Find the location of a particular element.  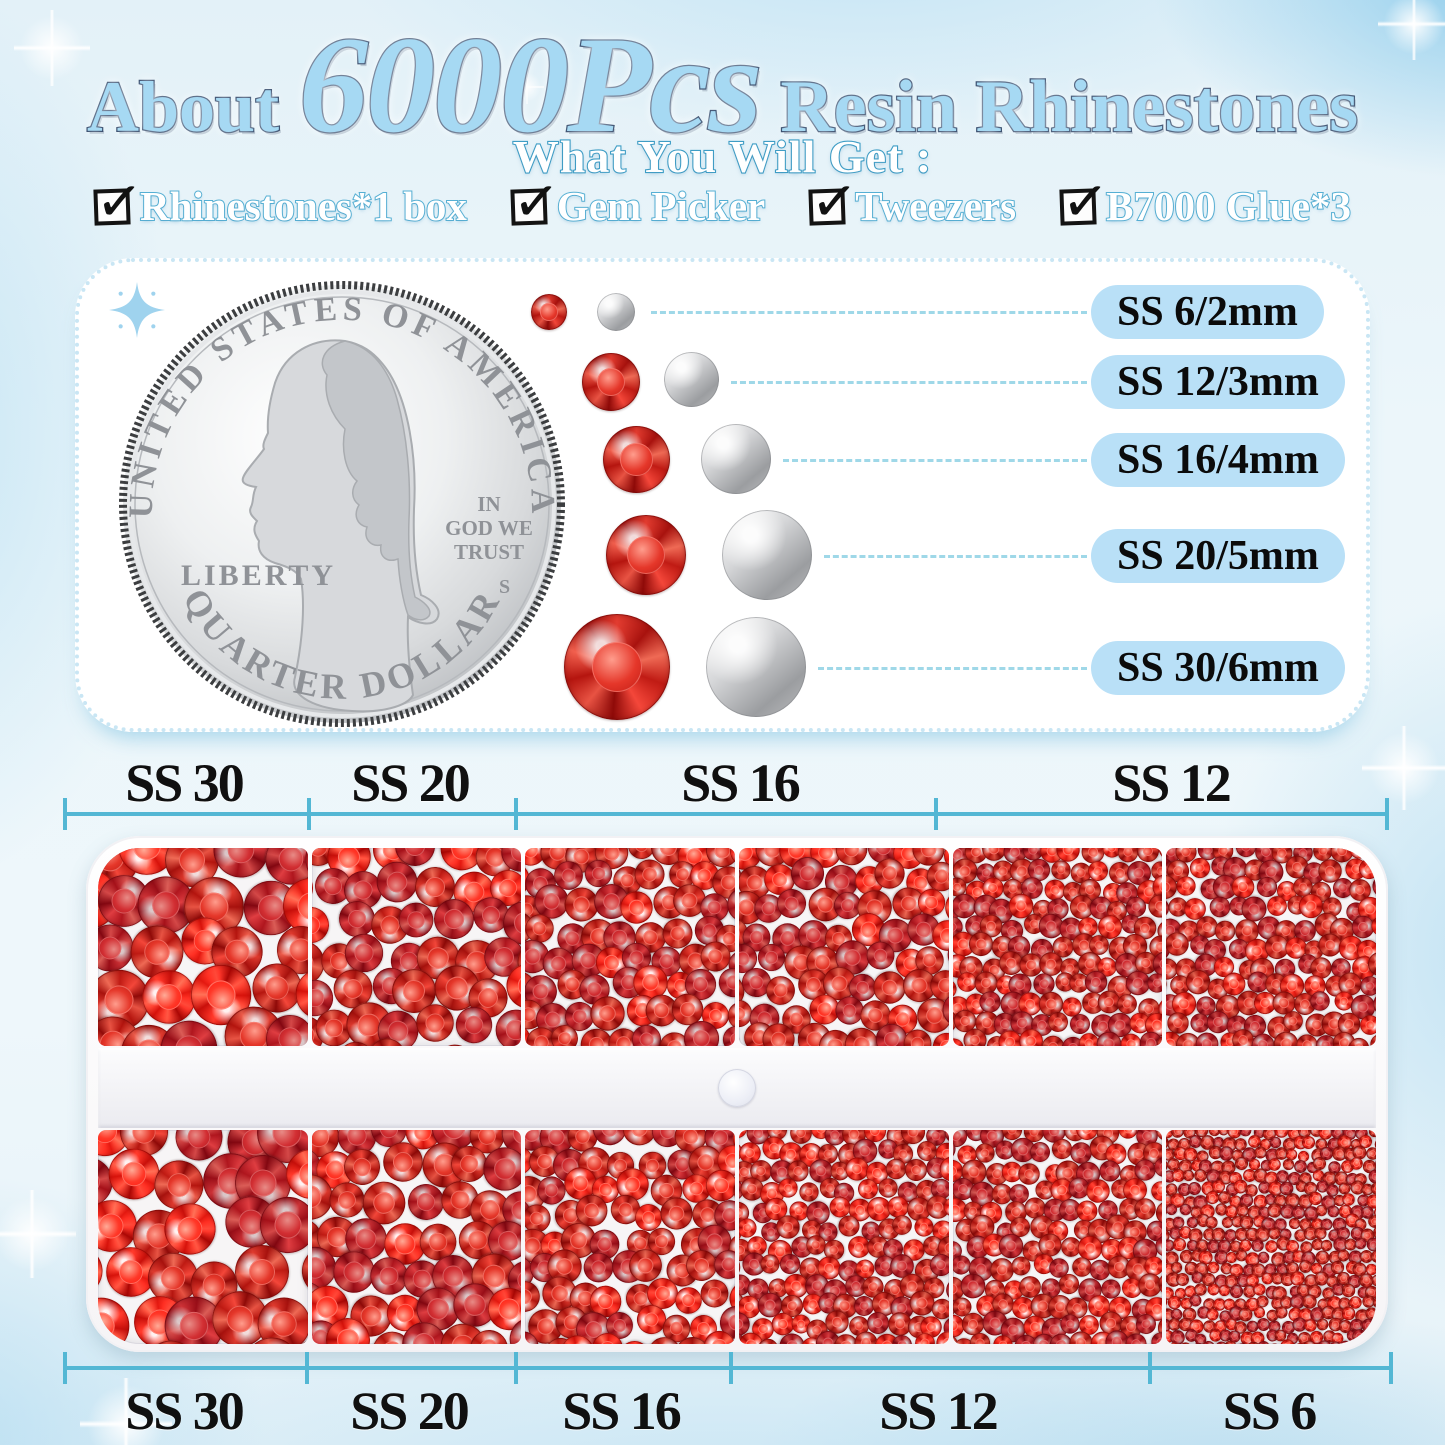

include-item-gem-picker: ✓ Gem Picker is located at coordinates (638, 202).